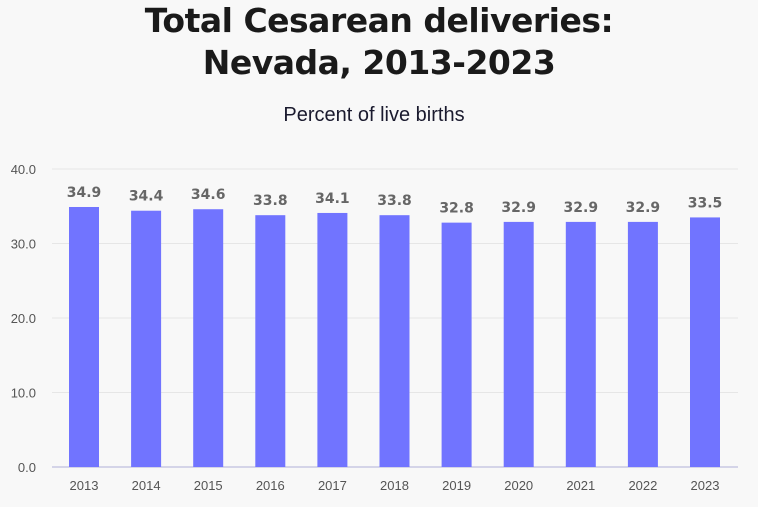 The image size is (758, 507). What do you see at coordinates (705, 203) in the screenshot?
I see `data-label: 33.5` at bounding box center [705, 203].